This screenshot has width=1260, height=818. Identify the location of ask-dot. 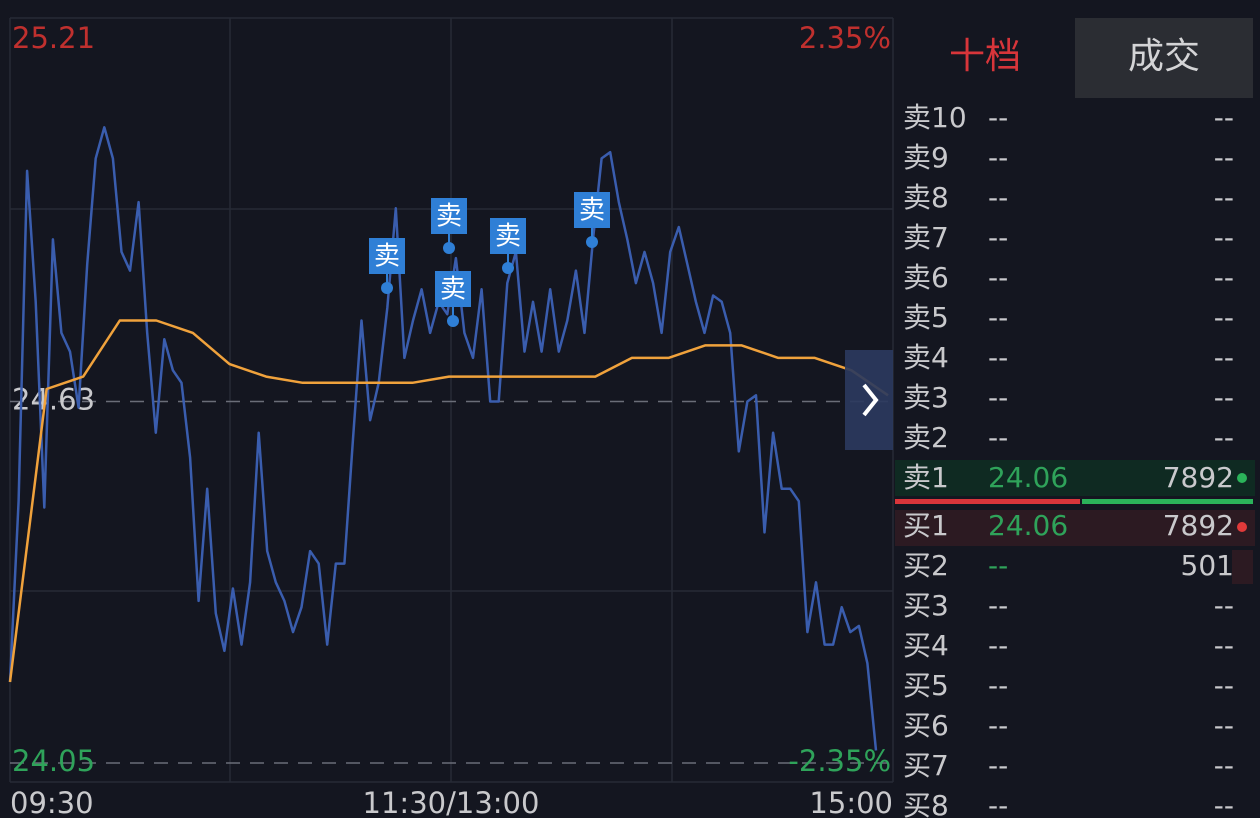
(1242, 478).